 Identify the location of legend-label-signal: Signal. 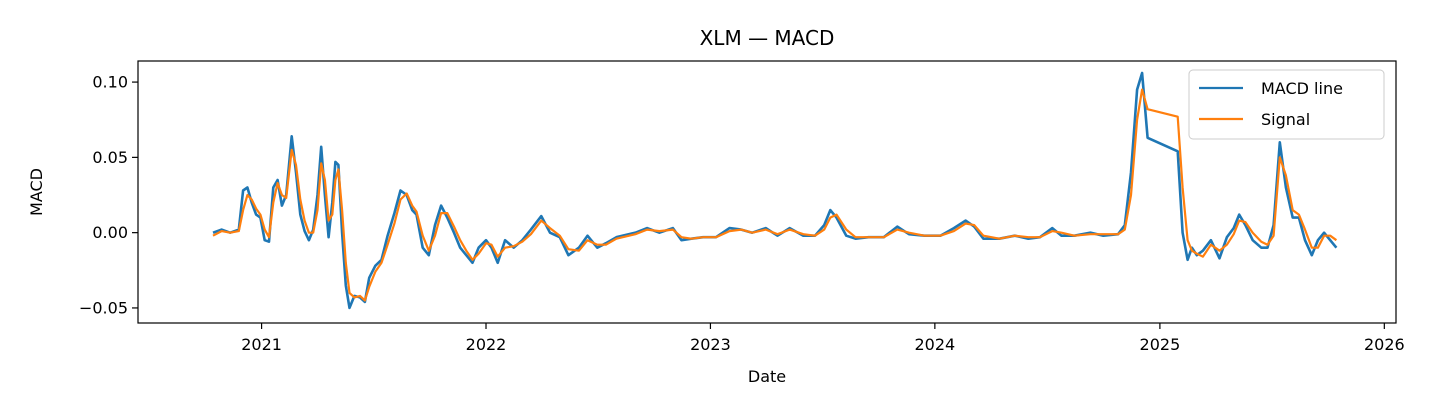
(1285, 119).